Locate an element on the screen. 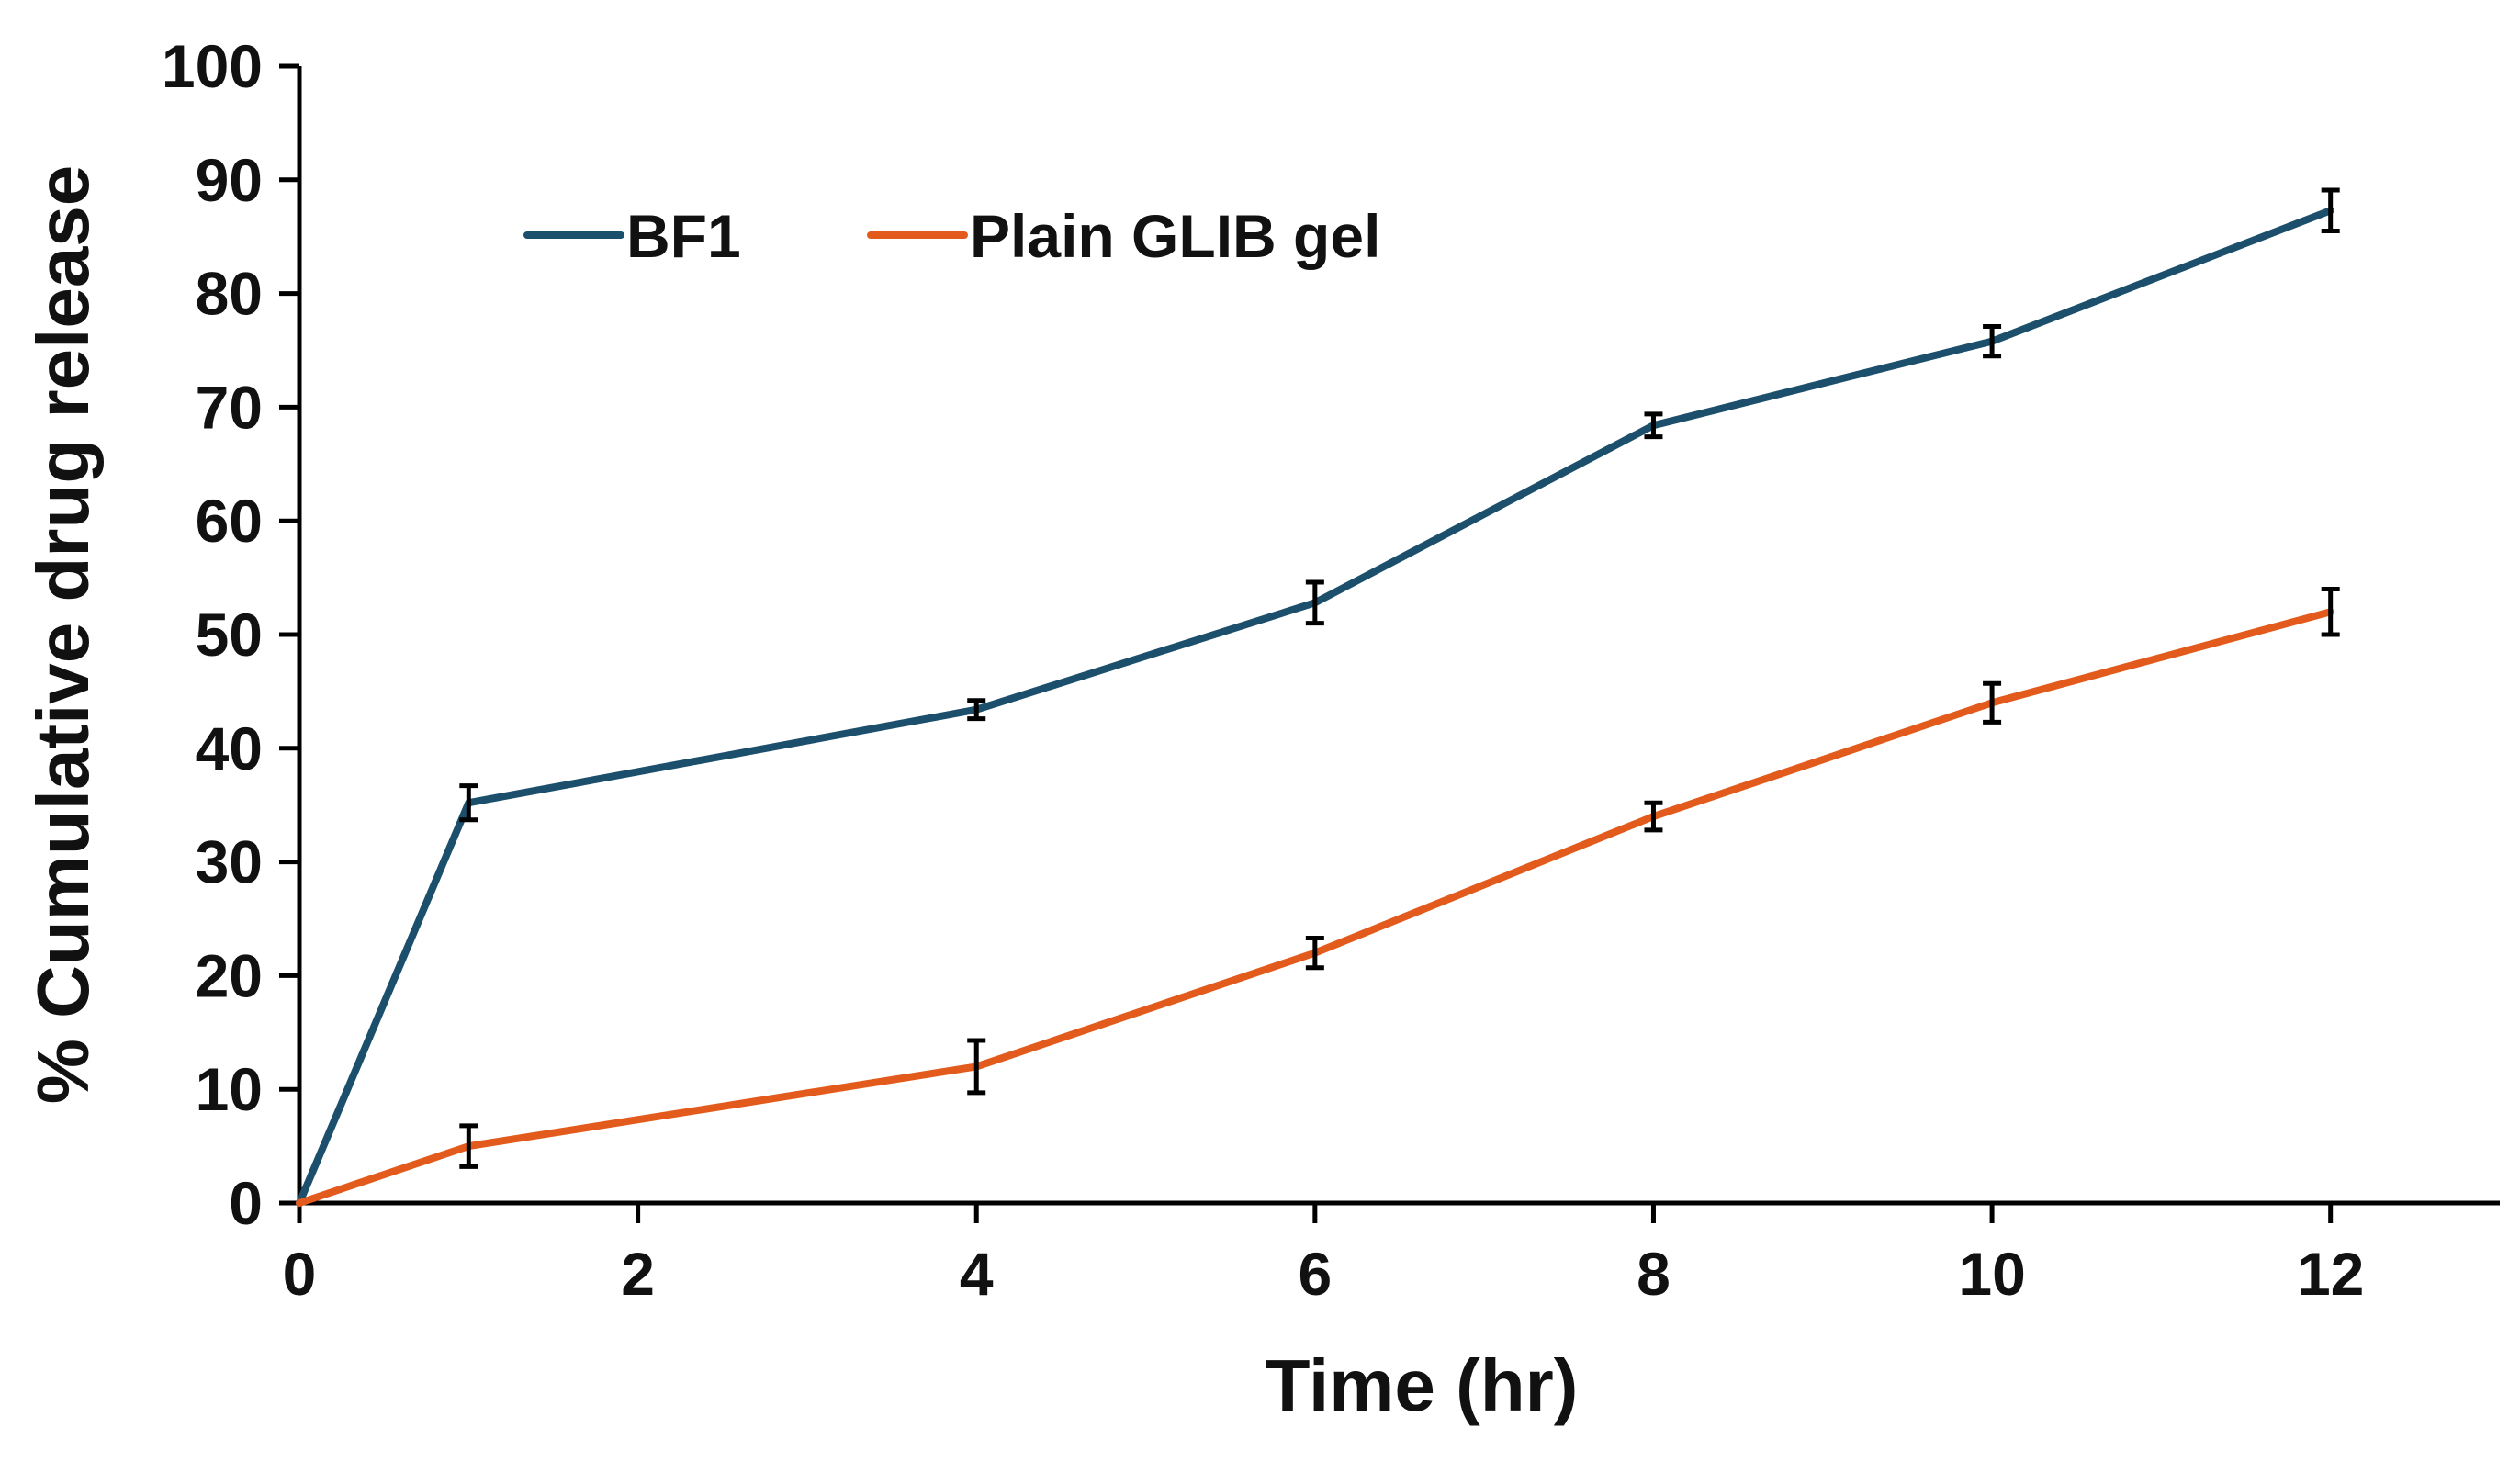  y-tick-label: 90 is located at coordinates (229, 180).